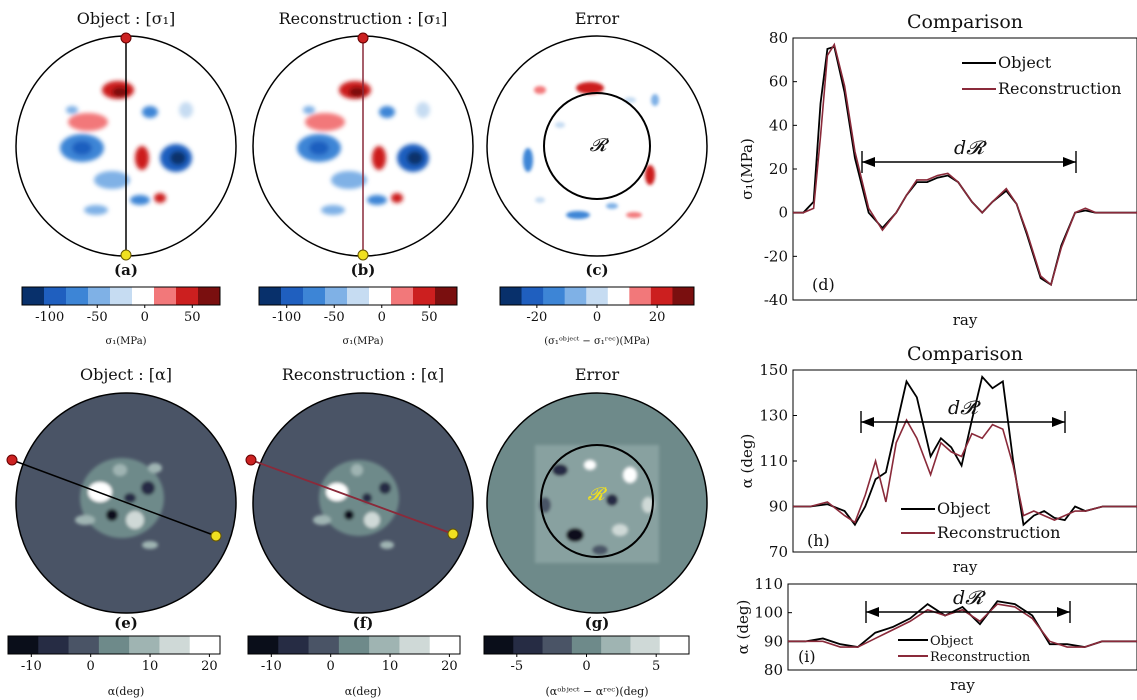  I want to click on colorbar-tick-label: -50, so click(97, 317).